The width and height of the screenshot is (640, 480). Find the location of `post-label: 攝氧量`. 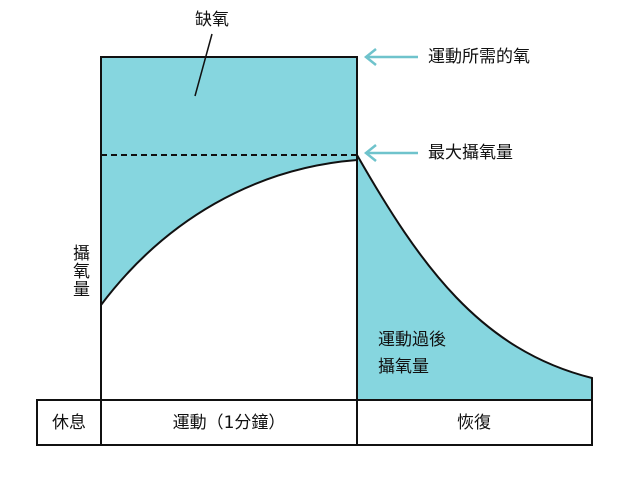

post-label: 攝氧量 is located at coordinates (403, 367).